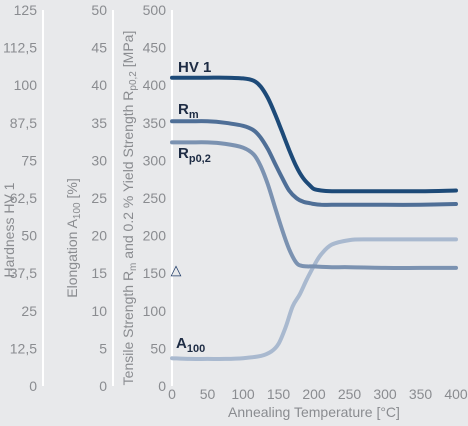 The height and width of the screenshot is (426, 468). What do you see at coordinates (314, 394) in the screenshot?
I see `x-tick-label: 200` at bounding box center [314, 394].